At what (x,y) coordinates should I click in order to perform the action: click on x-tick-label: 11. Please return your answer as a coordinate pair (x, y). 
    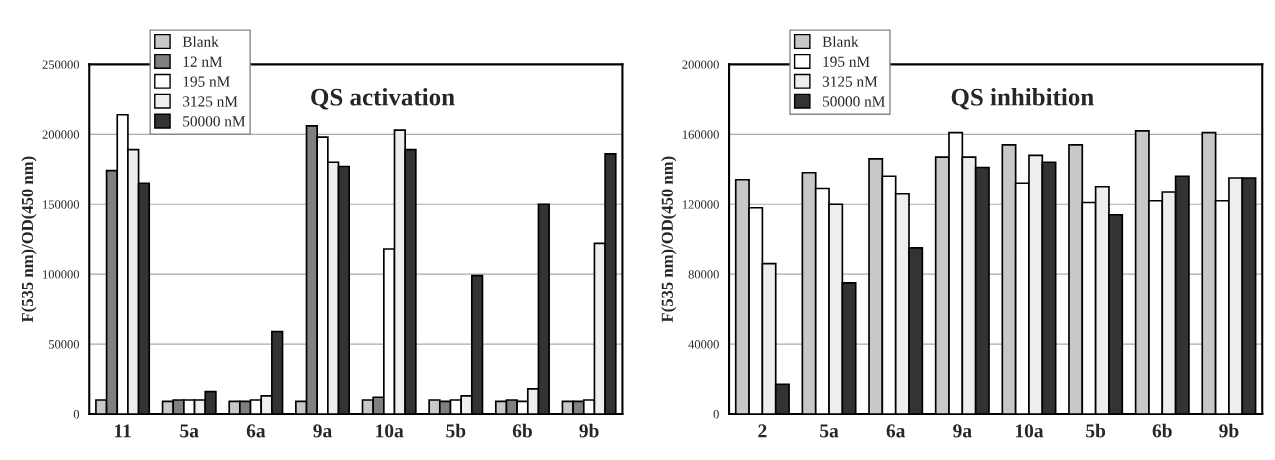
    Looking at the image, I should click on (122, 431).